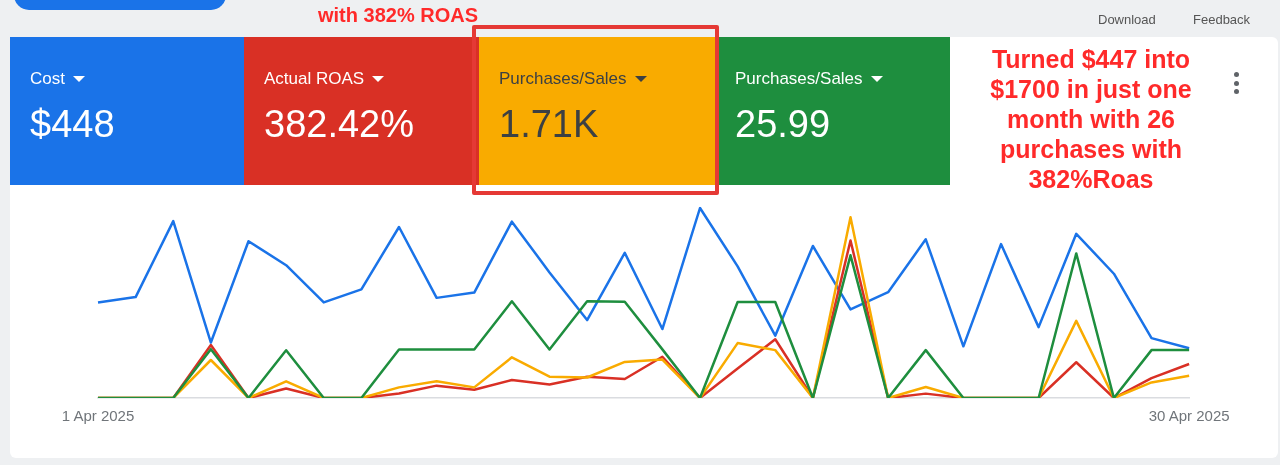 The height and width of the screenshot is (465, 1280). What do you see at coordinates (398, 15) in the screenshot?
I see `text: with 382% ROAS` at bounding box center [398, 15].